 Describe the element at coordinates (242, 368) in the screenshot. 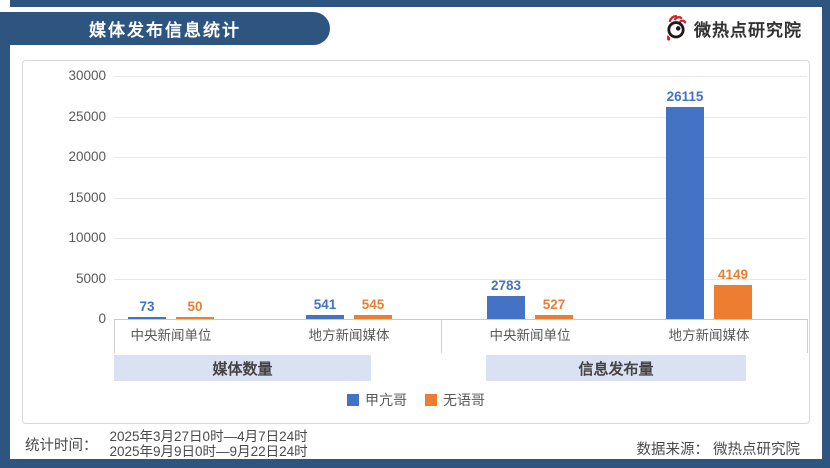

I see `group-band: 媒体数量` at that location.